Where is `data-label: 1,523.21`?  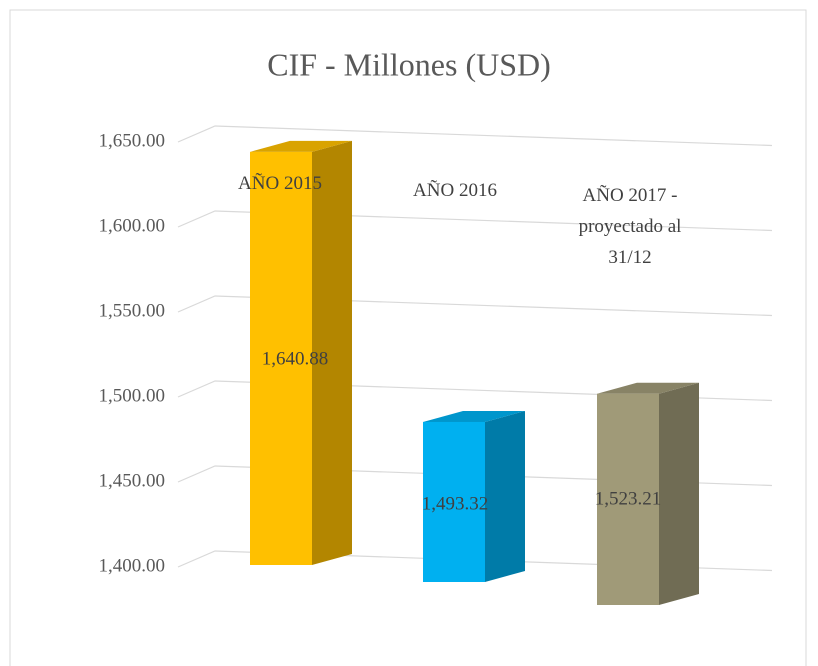 data-label: 1,523.21 is located at coordinates (628, 498).